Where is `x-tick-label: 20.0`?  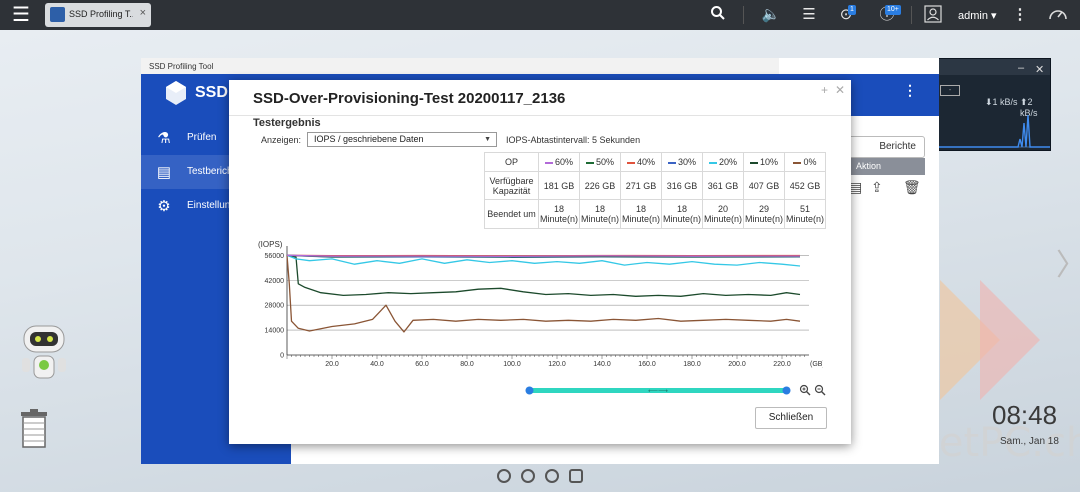 x-tick-label: 20.0 is located at coordinates (332, 364).